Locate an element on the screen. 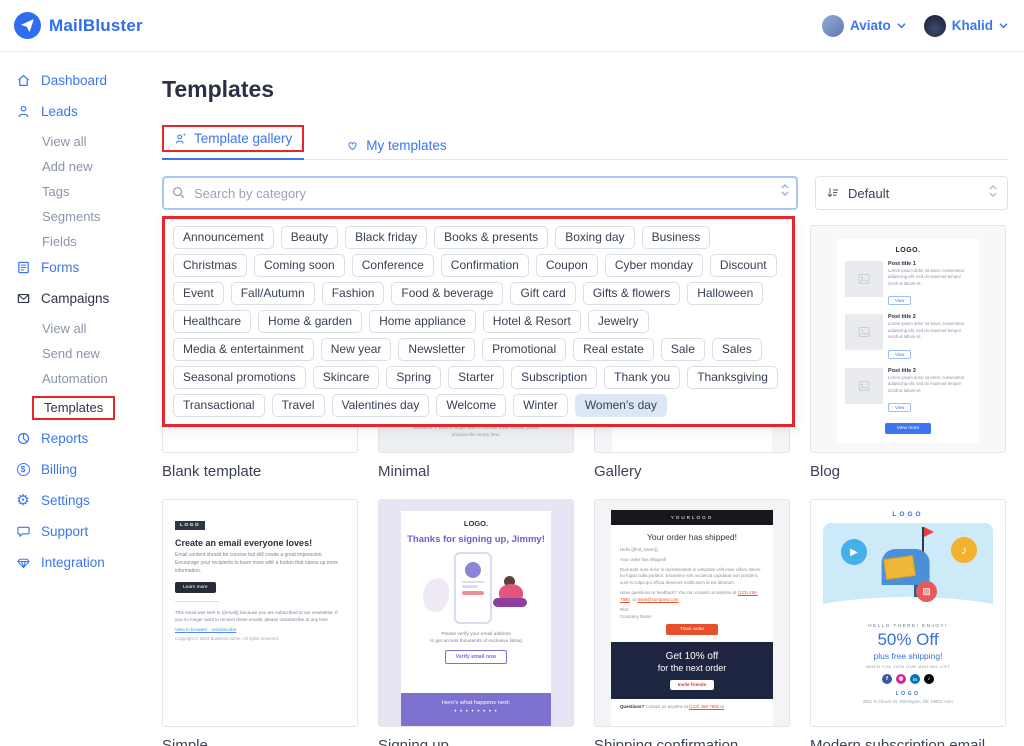  sort-value: Default is located at coordinates (869, 193).